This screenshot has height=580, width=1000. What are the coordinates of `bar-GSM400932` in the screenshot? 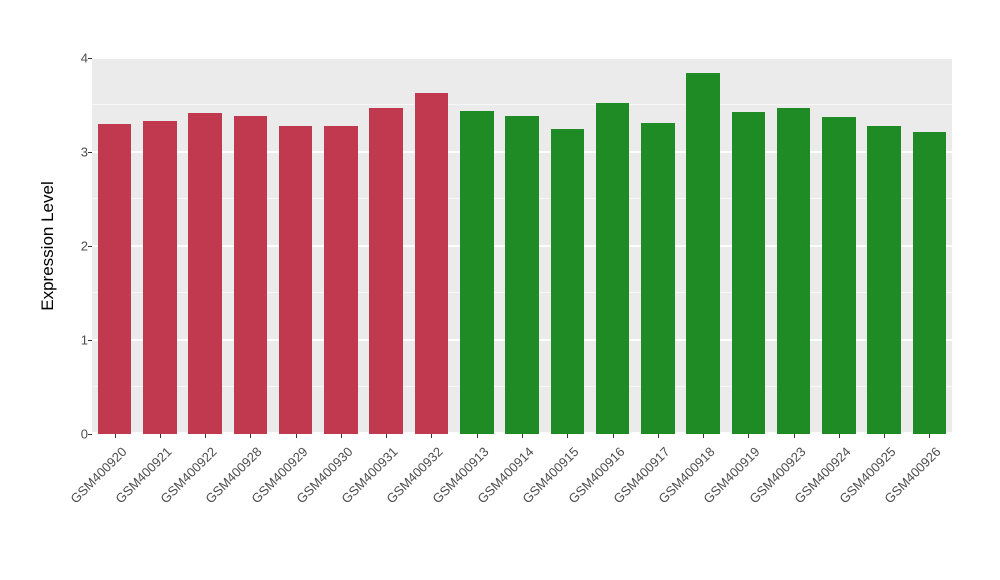 It's located at (431, 263).